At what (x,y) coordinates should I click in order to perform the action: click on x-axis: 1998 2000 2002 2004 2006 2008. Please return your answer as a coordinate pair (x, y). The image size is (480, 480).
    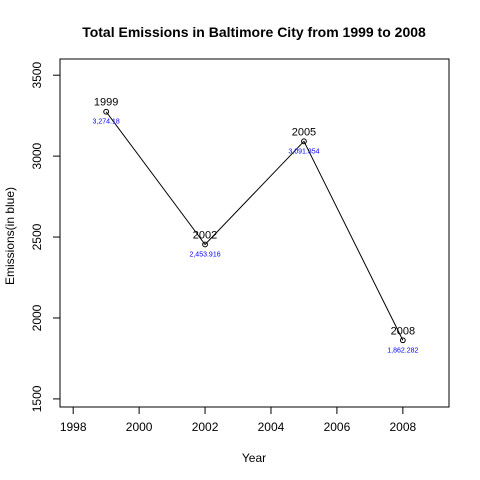
    Looking at the image, I should click on (238, 420).